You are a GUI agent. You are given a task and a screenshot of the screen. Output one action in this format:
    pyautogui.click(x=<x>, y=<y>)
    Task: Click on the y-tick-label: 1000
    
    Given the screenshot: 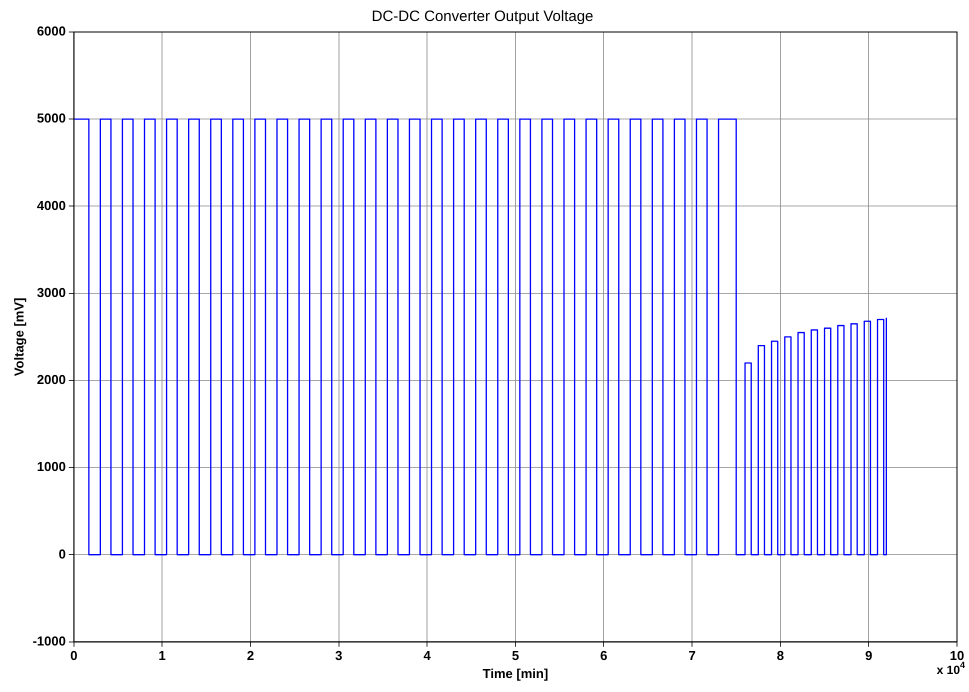 What is the action you would take?
    pyautogui.click(x=51, y=466)
    